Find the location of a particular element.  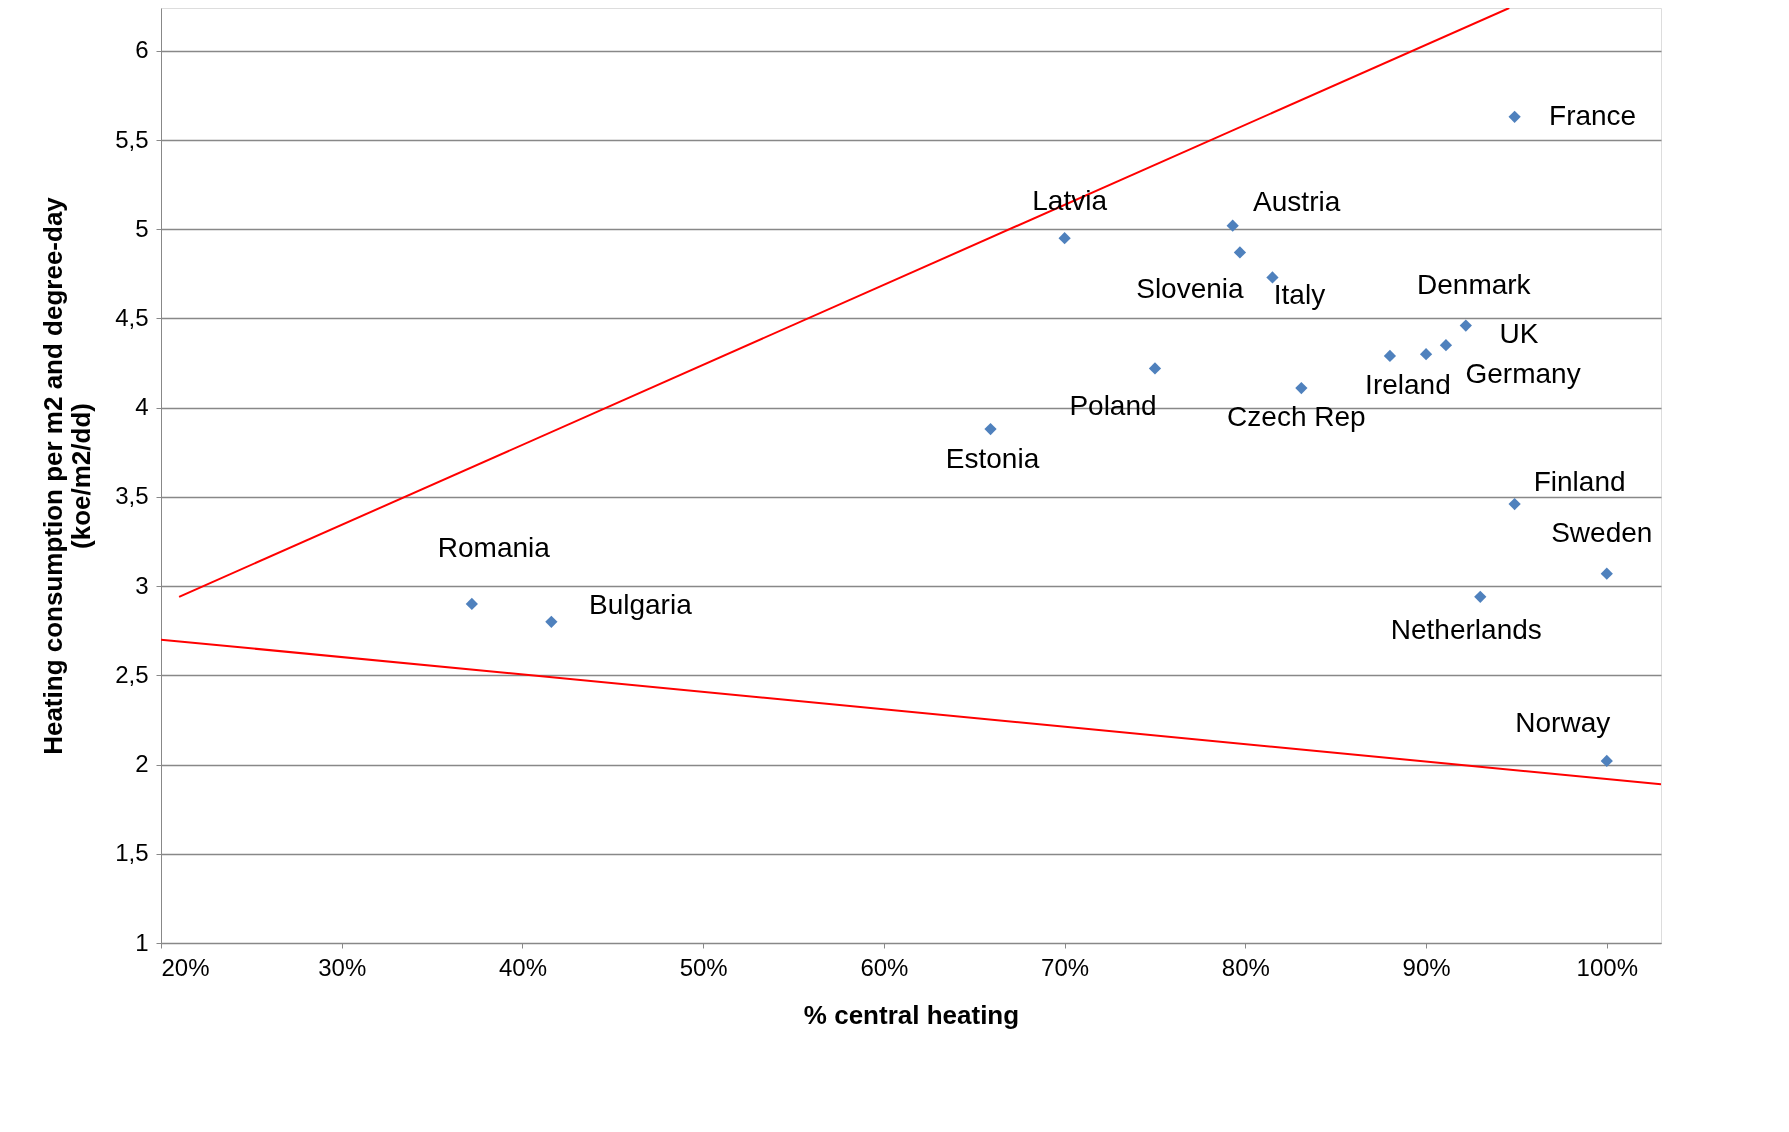

annotation: Ireland is located at coordinates (1408, 384).